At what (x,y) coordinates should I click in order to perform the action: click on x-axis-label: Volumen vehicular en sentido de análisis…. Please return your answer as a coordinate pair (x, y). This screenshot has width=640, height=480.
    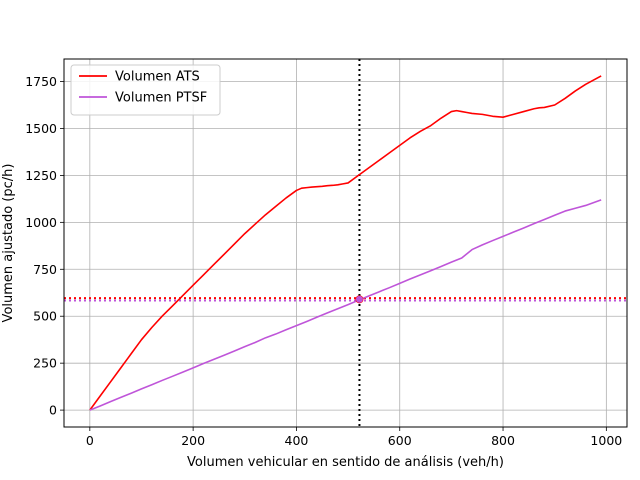
    Looking at the image, I should click on (345, 462).